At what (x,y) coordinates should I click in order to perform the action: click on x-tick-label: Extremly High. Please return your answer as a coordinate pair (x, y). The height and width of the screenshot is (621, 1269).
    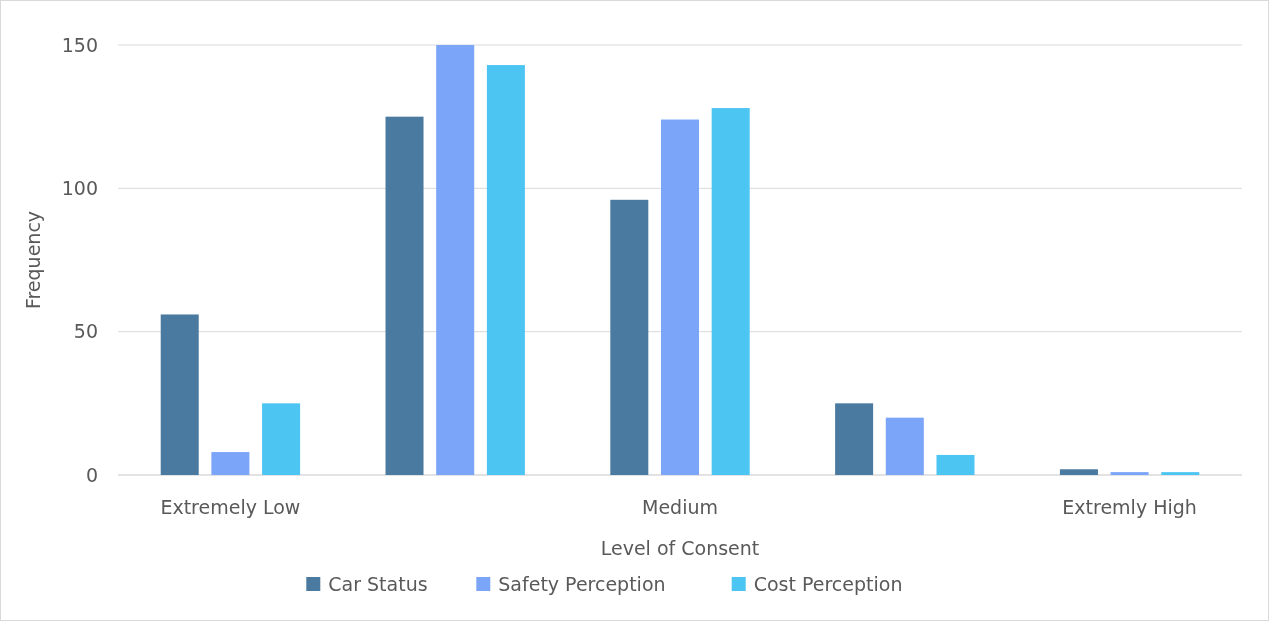
    Looking at the image, I should click on (1129, 507).